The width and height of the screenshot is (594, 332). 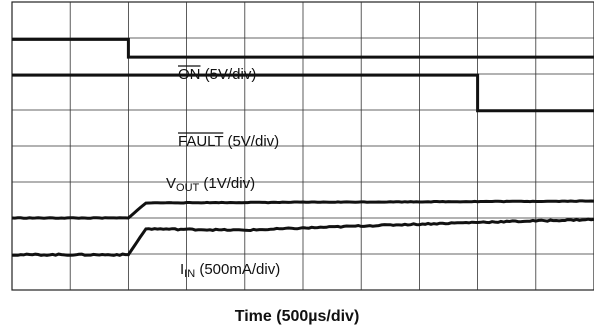 I want to click on trace-in, so click(x=302, y=237).